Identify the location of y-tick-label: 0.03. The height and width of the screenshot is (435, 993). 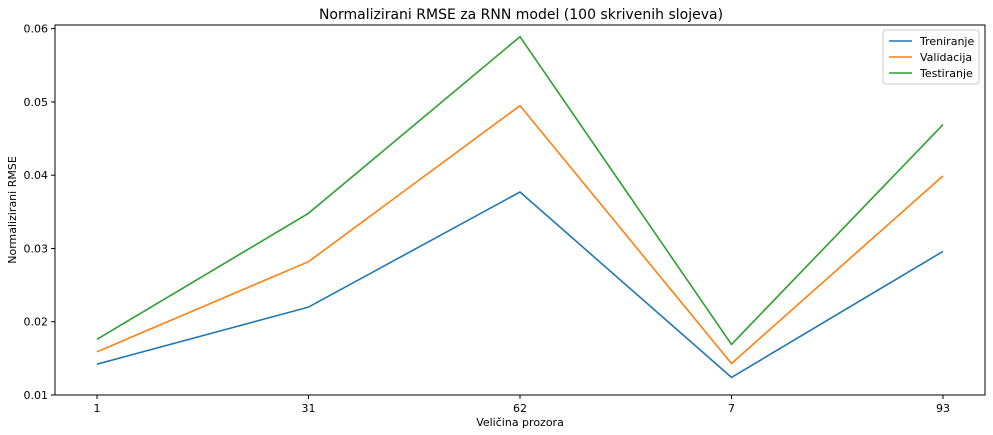
(36, 248).